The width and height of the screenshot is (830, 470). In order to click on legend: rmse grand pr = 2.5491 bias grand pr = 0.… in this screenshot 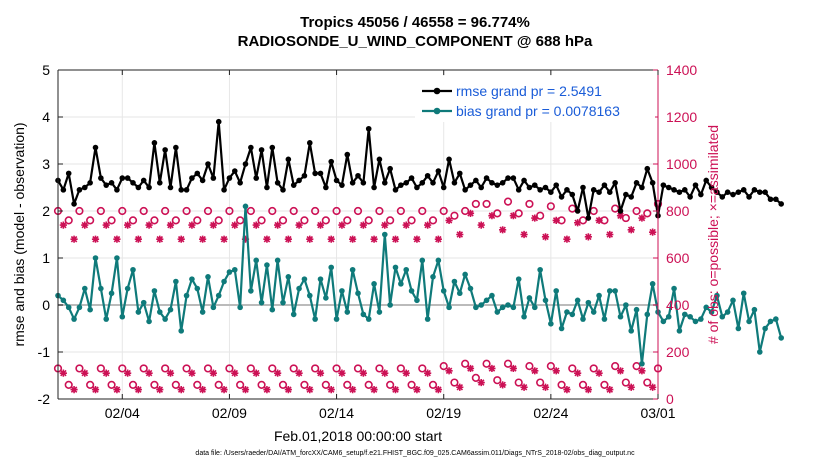, I will do `click(535, 99)`.